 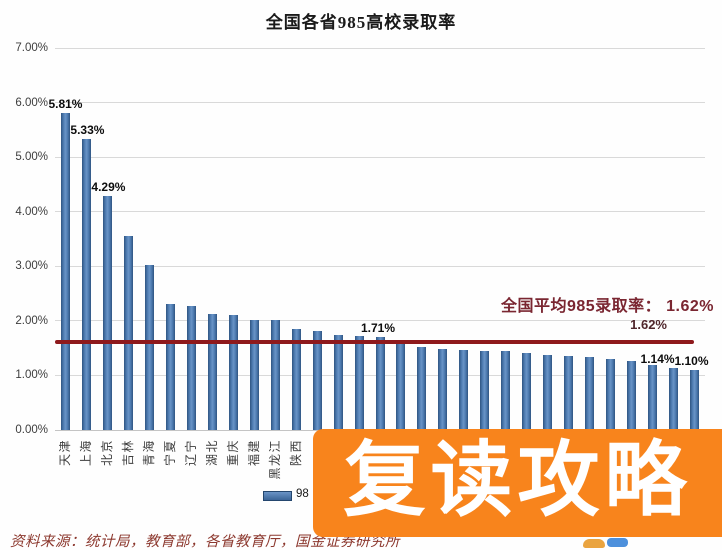 What do you see at coordinates (65, 103) in the screenshot?
I see `bar-value-label: 5.81%` at bounding box center [65, 103].